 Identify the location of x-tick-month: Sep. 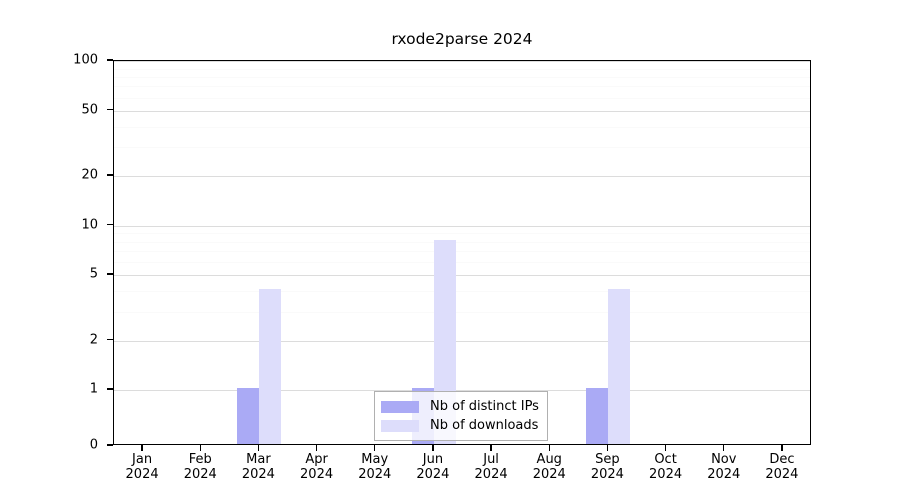
(607, 459).